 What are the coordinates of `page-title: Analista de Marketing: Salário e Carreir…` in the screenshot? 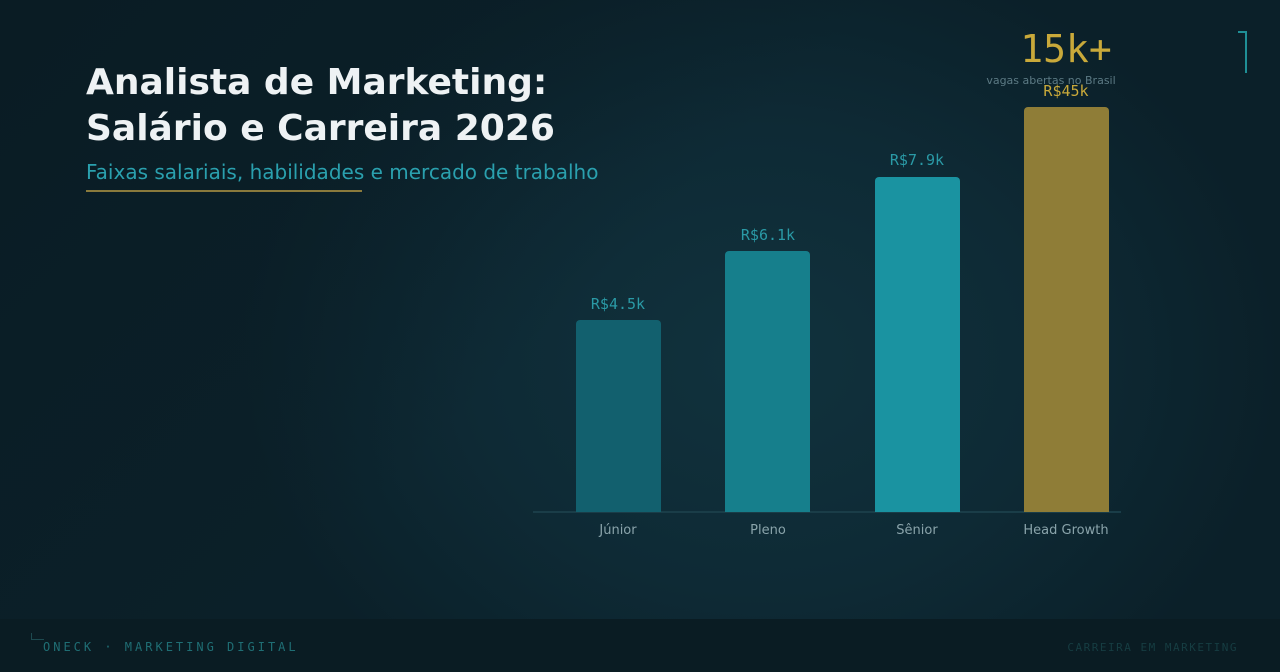 It's located at (320, 106).